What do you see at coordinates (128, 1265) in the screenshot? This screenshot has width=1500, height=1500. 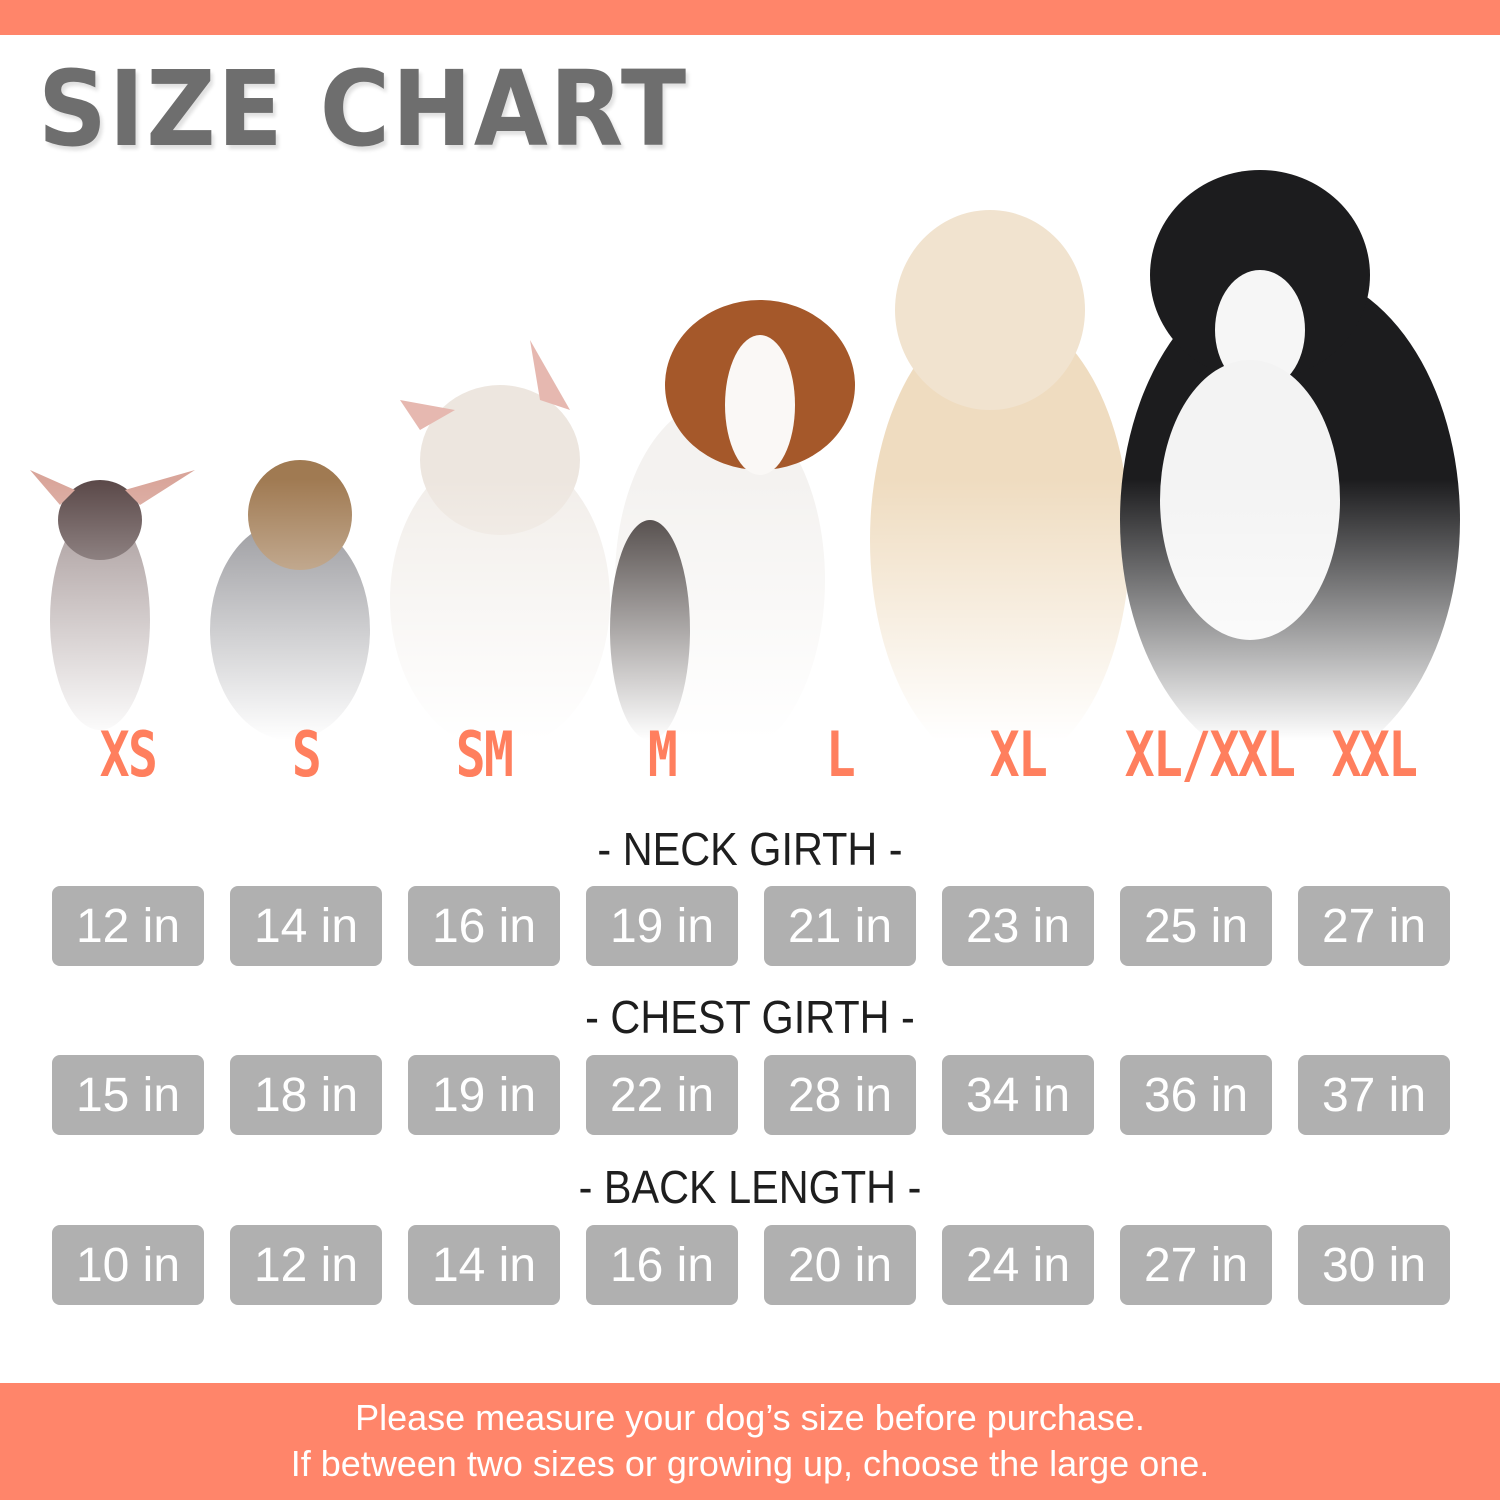 I see `back-length-value-xs: 10 in` at bounding box center [128, 1265].